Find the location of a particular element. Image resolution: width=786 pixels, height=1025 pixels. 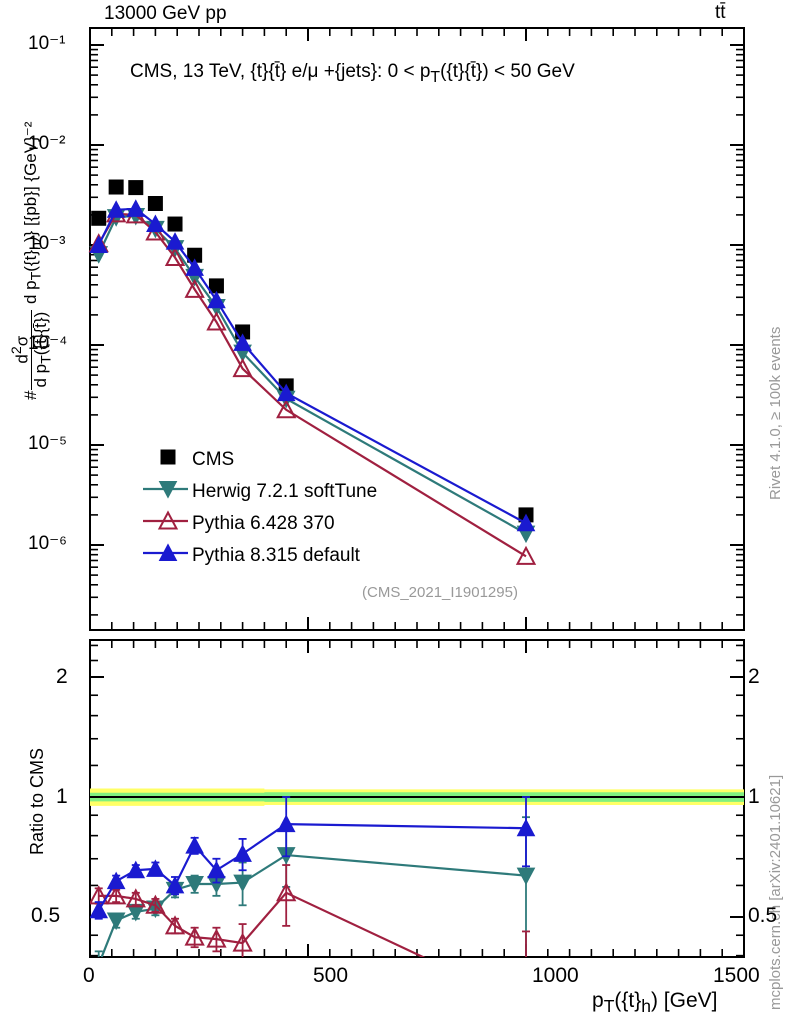

legend-label-1: Herwig 7.2.1 softTune is located at coordinates (285, 491).